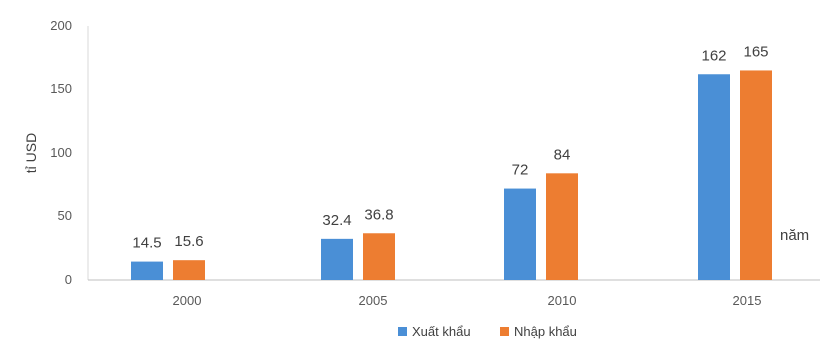 Image resolution: width=834 pixels, height=346 pixels. Describe the element at coordinates (756, 175) in the screenshot. I see `bar-nhap-khau-2015` at that location.